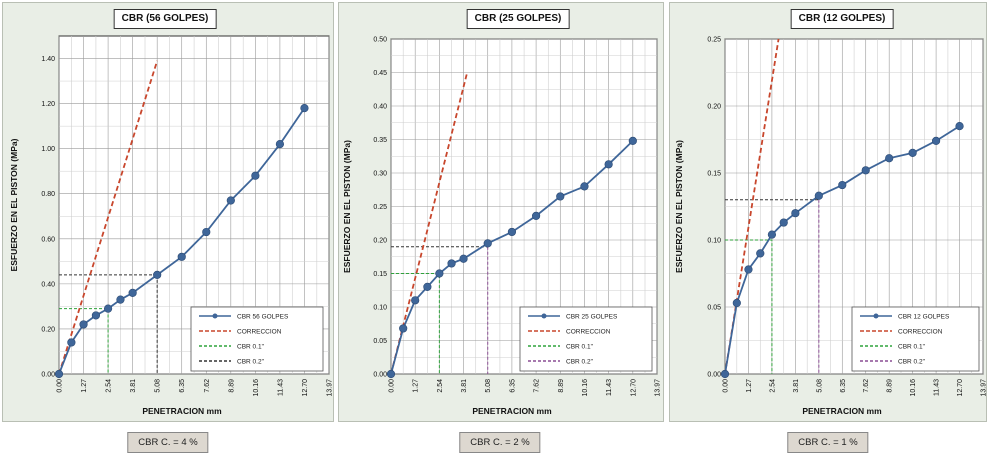  I want to click on legend-label: CBR 12 GOLPES, so click(924, 317).